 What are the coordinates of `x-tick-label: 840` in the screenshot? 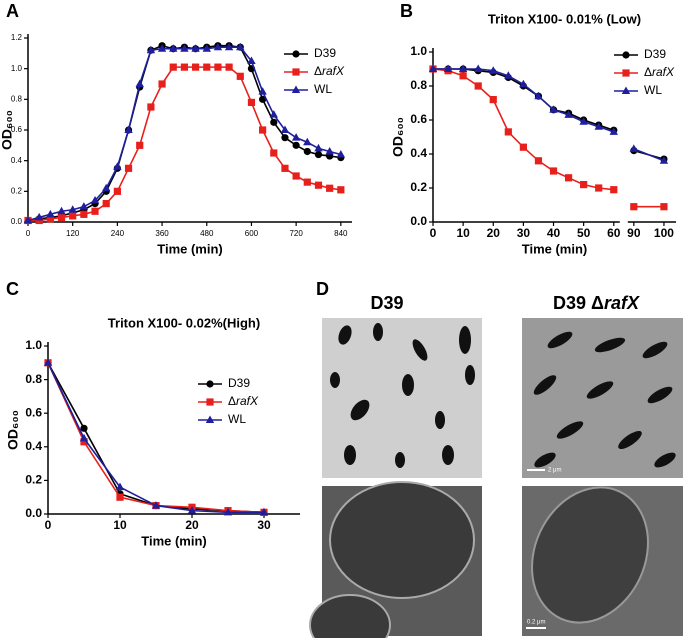 It's located at (341, 233).